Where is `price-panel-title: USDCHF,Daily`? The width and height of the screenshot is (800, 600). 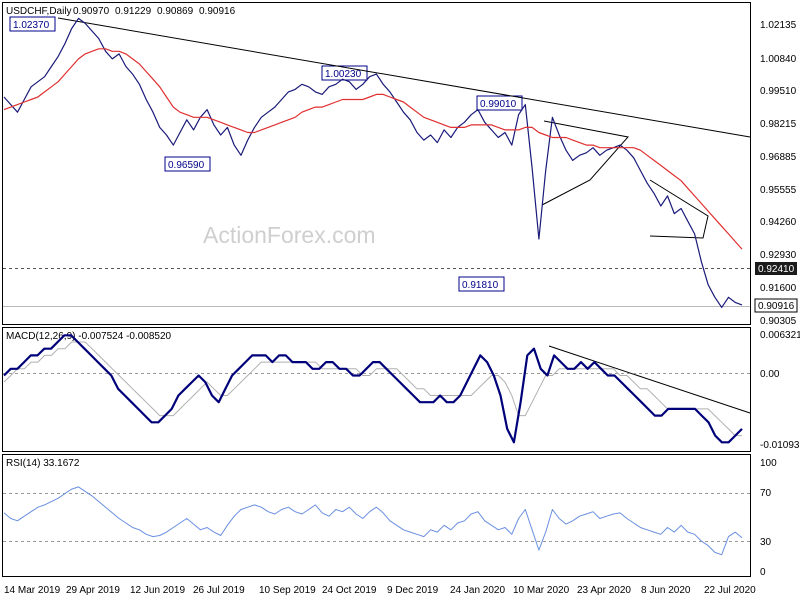 price-panel-title: USDCHF,Daily is located at coordinates (39, 11).